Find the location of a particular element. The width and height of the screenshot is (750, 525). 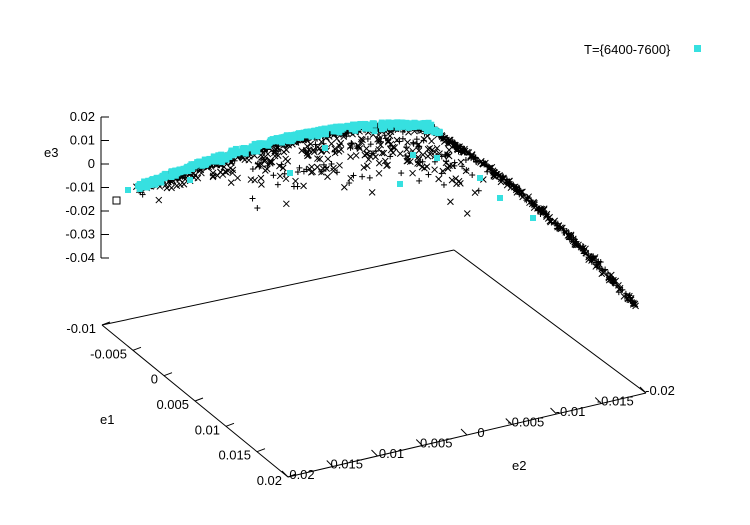

e1-tick-label: 0.005 is located at coordinates (172, 404).